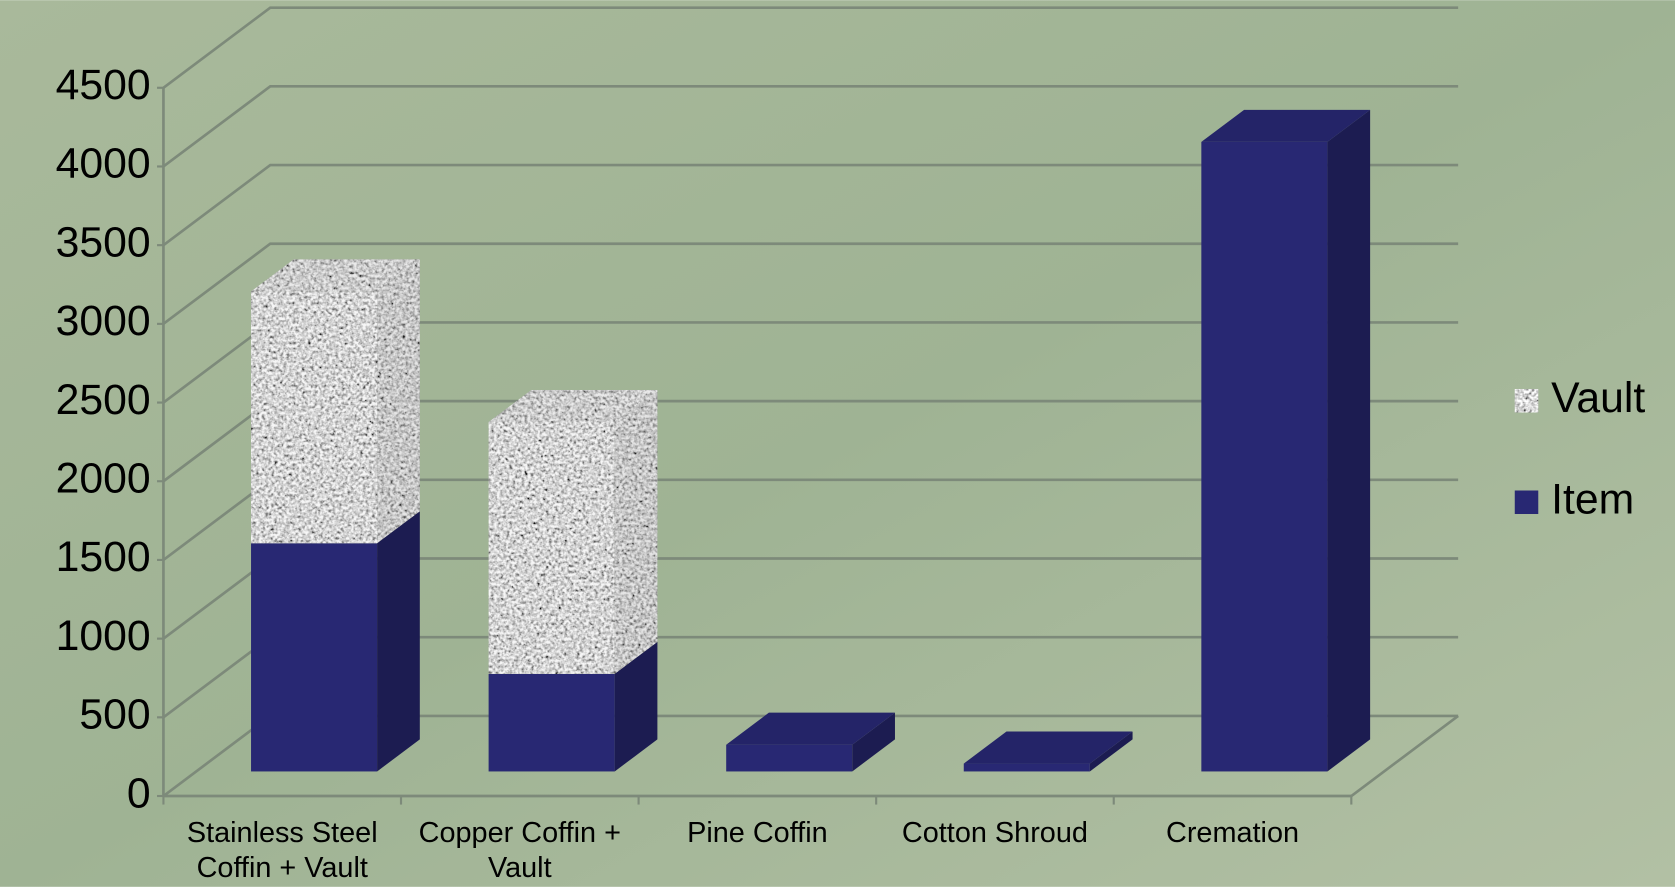  I want to click on y-tick-label: 3000, so click(103, 321).